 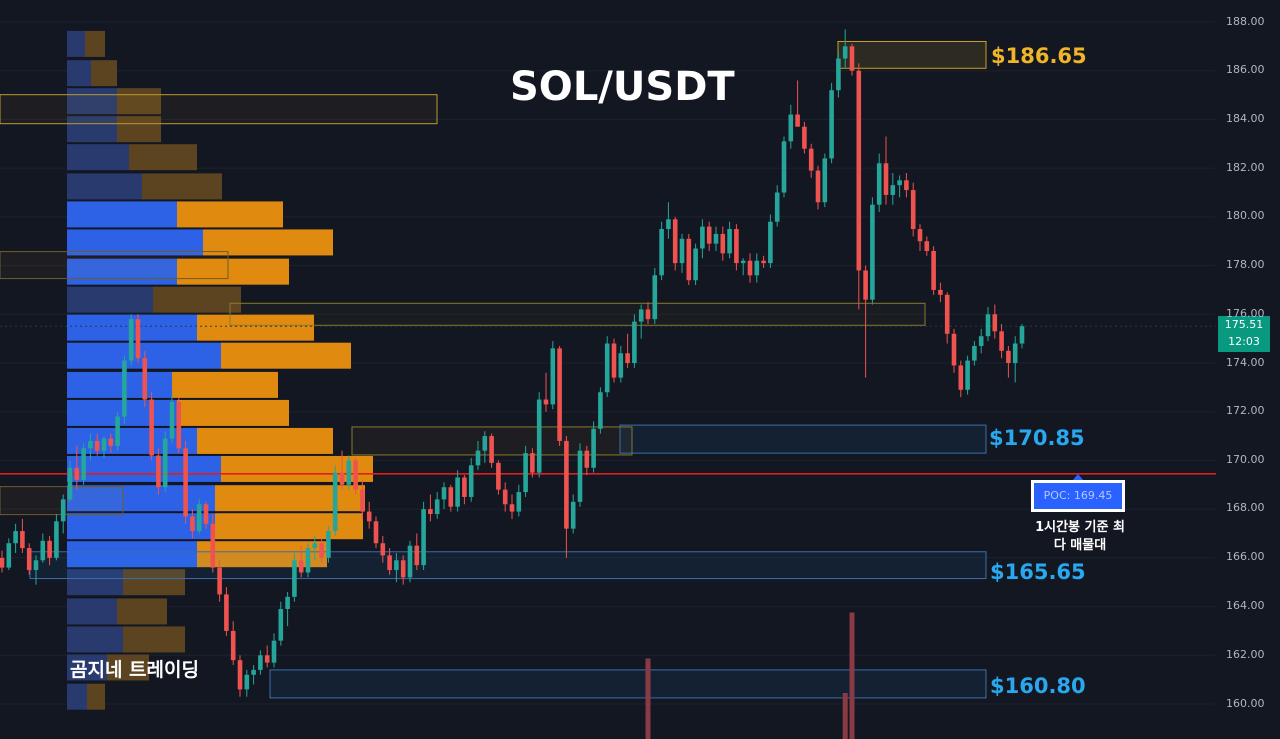 What do you see at coordinates (1245, 167) in the screenshot?
I see `y-tick: 182.00` at bounding box center [1245, 167].